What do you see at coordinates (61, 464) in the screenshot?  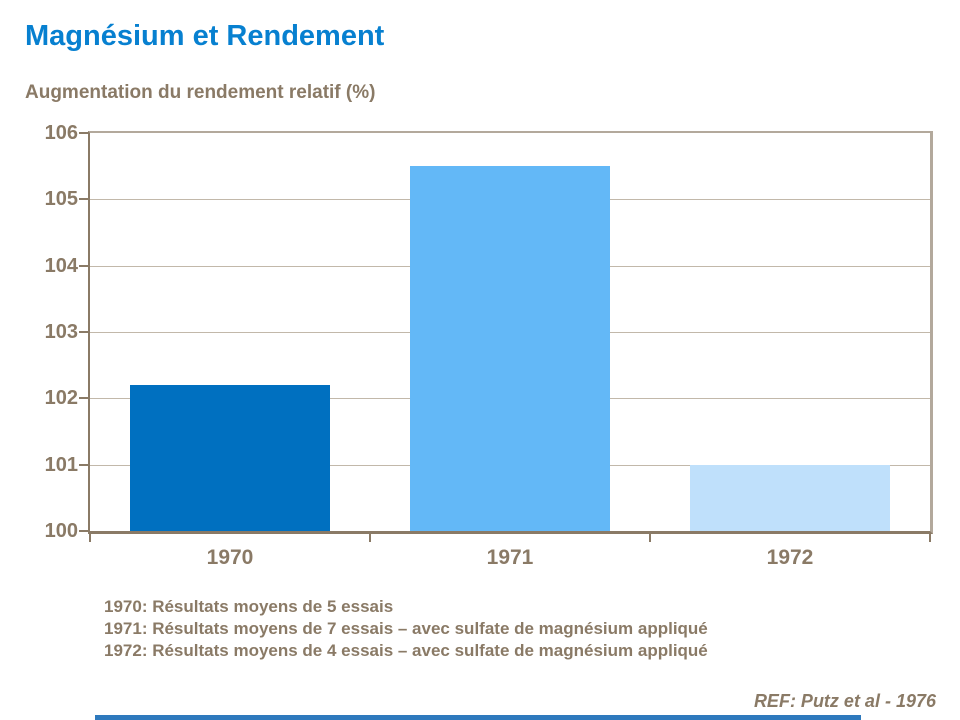 I see `y-tick-label-101: 101` at bounding box center [61, 464].